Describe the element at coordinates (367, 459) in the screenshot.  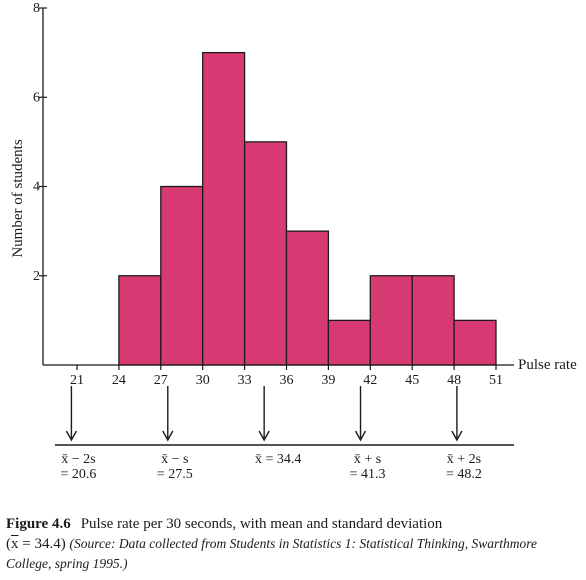
I see `stat-label-4: x̄ + s` at that location.